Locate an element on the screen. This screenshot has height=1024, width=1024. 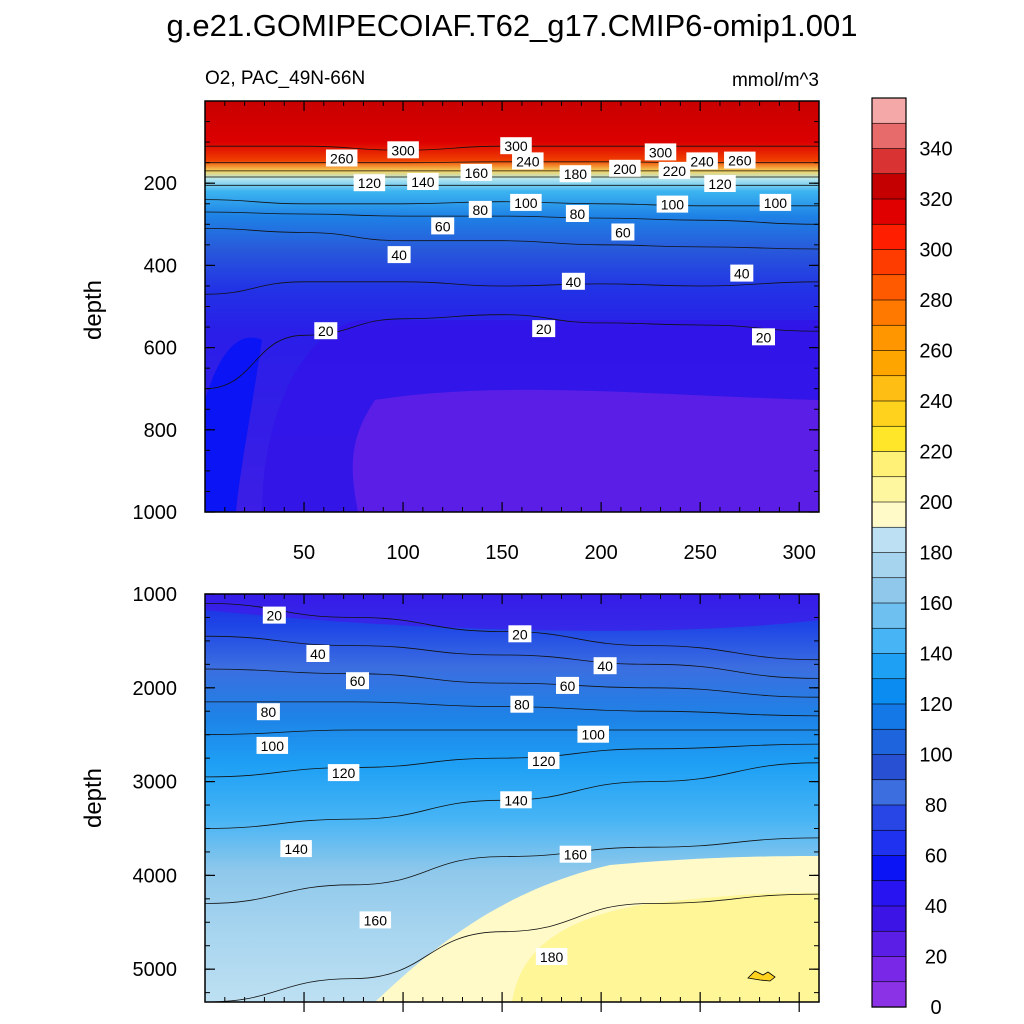
contour-label-text: 140 is located at coordinates (423, 182).